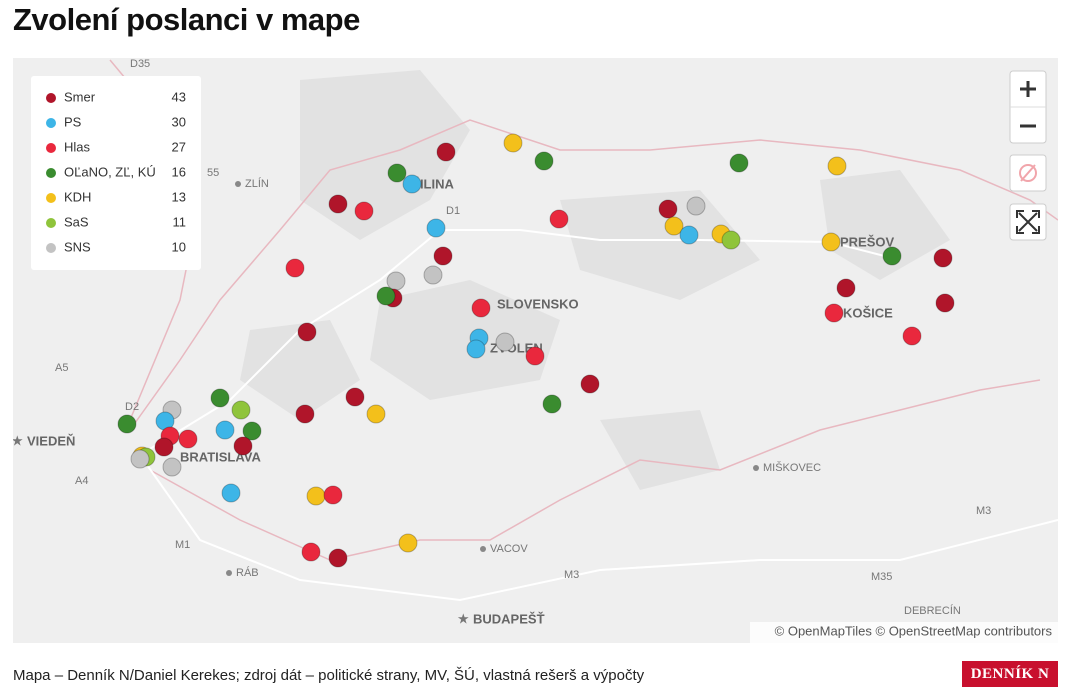 The width and height of the screenshot is (1067, 697). Describe the element at coordinates (433, 183) in the screenshot. I see `map-label: ŽILINA` at that location.